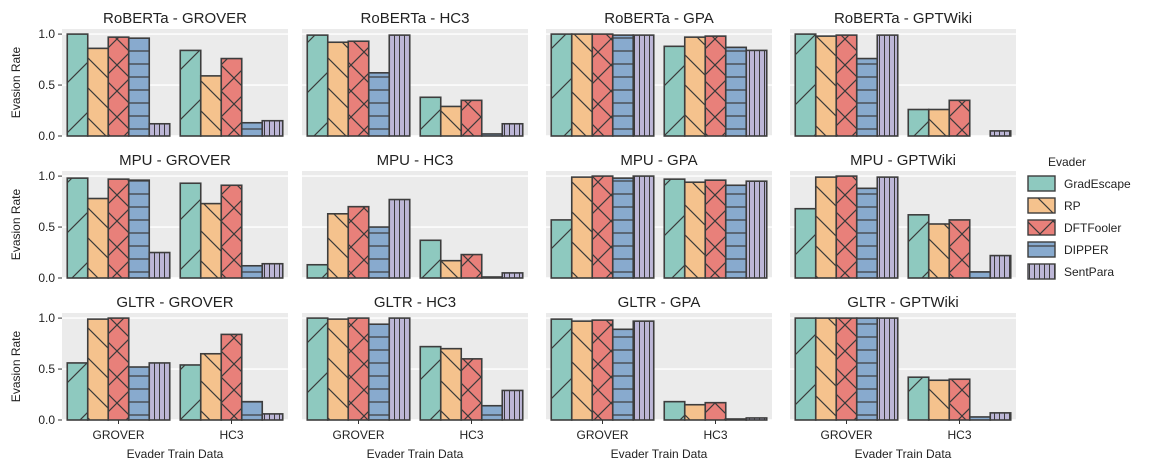 The height and width of the screenshot is (473, 1162). I want to click on bar-roberta-gptwiki-hc3-rp, so click(939, 122).